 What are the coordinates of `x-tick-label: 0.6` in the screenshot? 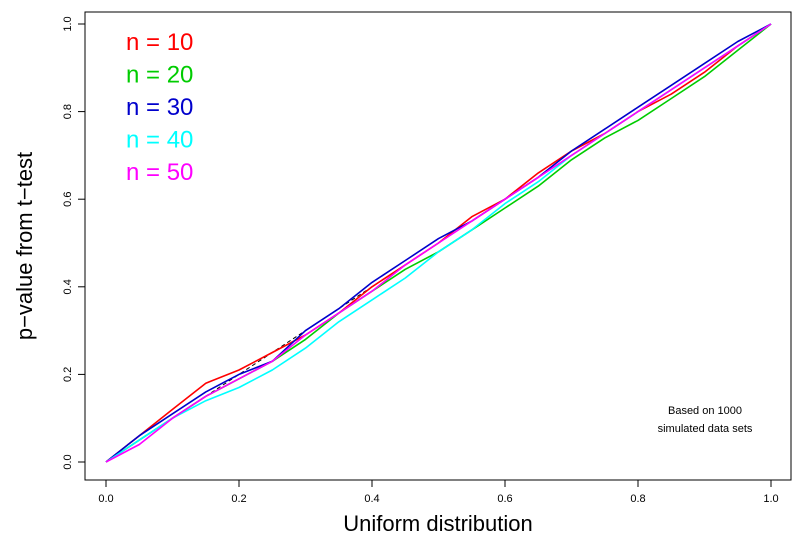 It's located at (504, 499).